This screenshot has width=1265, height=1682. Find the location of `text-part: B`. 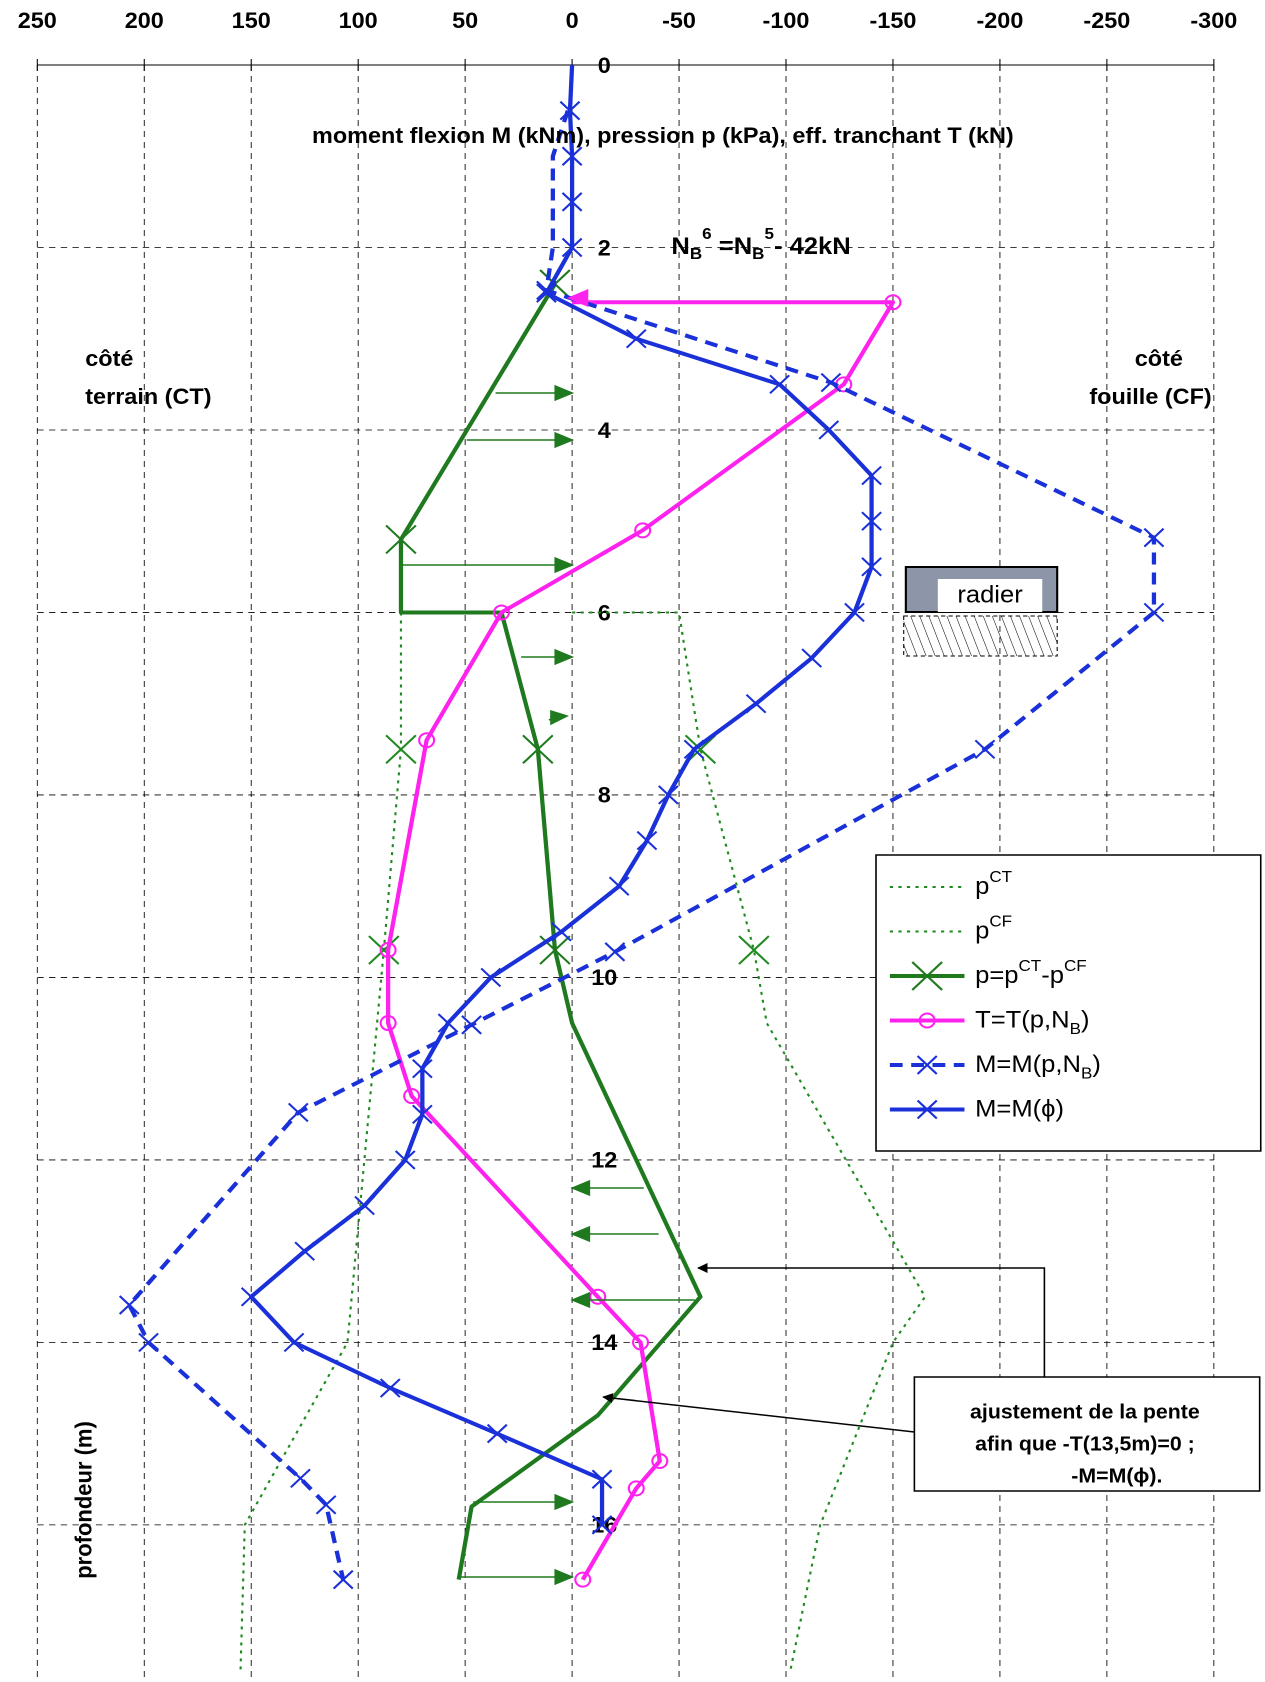

text-part: B is located at coordinates (758, 254).